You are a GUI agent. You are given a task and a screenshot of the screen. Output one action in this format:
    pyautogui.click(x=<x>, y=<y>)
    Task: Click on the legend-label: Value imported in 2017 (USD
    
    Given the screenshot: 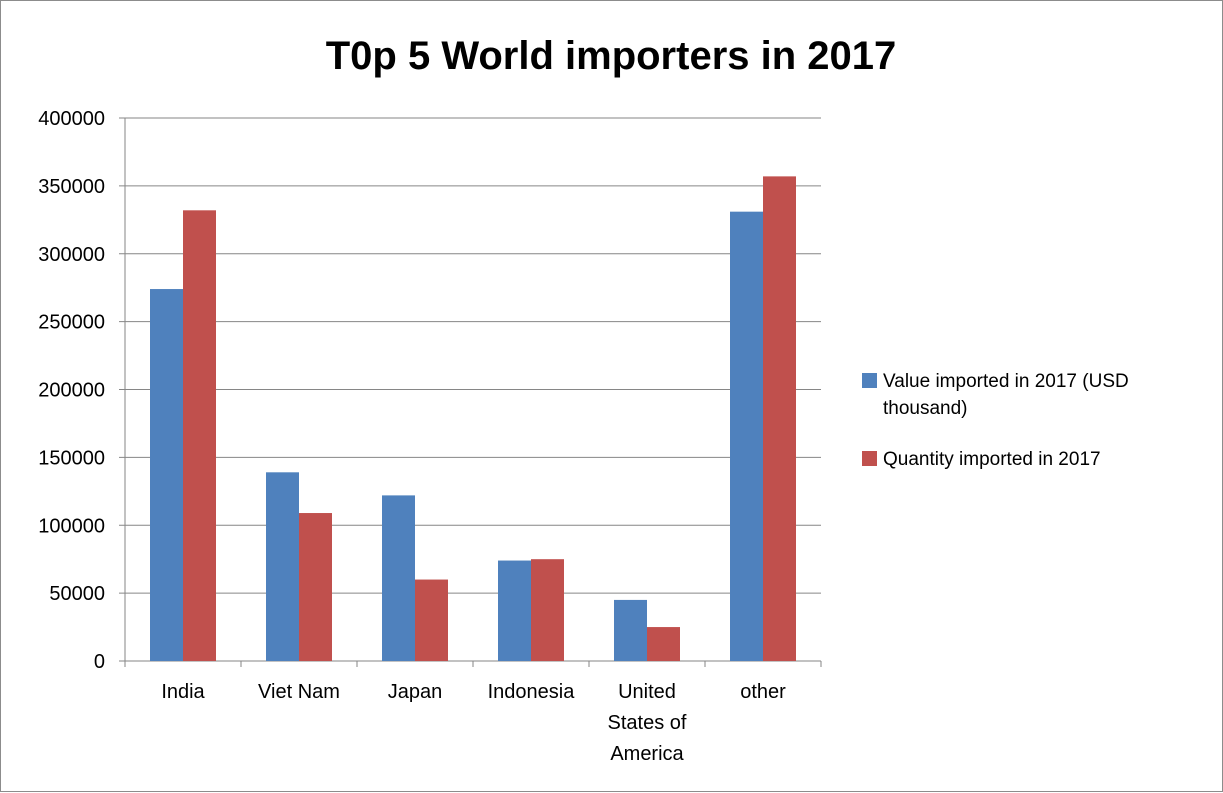 What is the action you would take?
    pyautogui.click(x=1006, y=381)
    